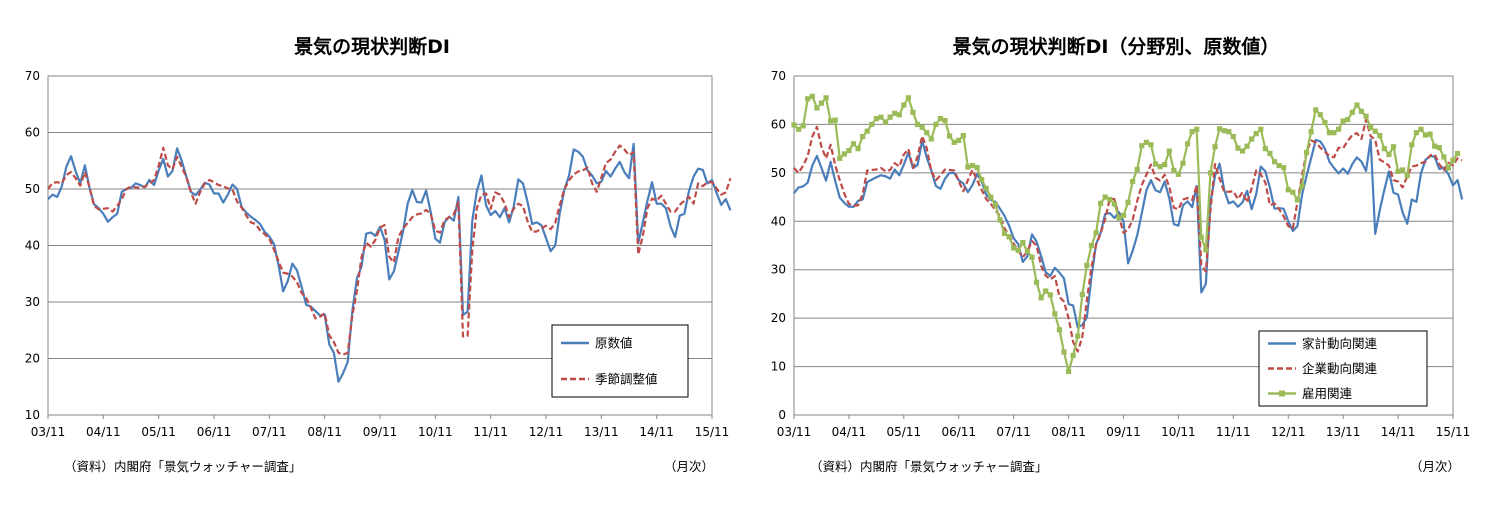 The image size is (1488, 511). I want to click on x-tick-label: 13/11, so click(1343, 432).